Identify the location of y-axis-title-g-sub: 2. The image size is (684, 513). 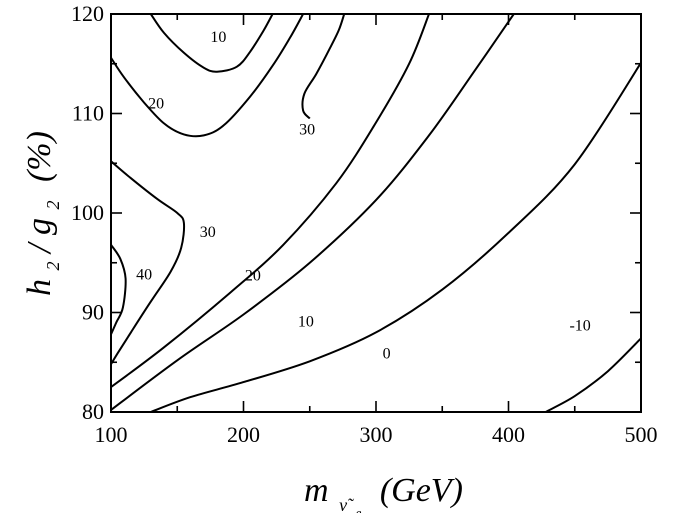
(53, 205).